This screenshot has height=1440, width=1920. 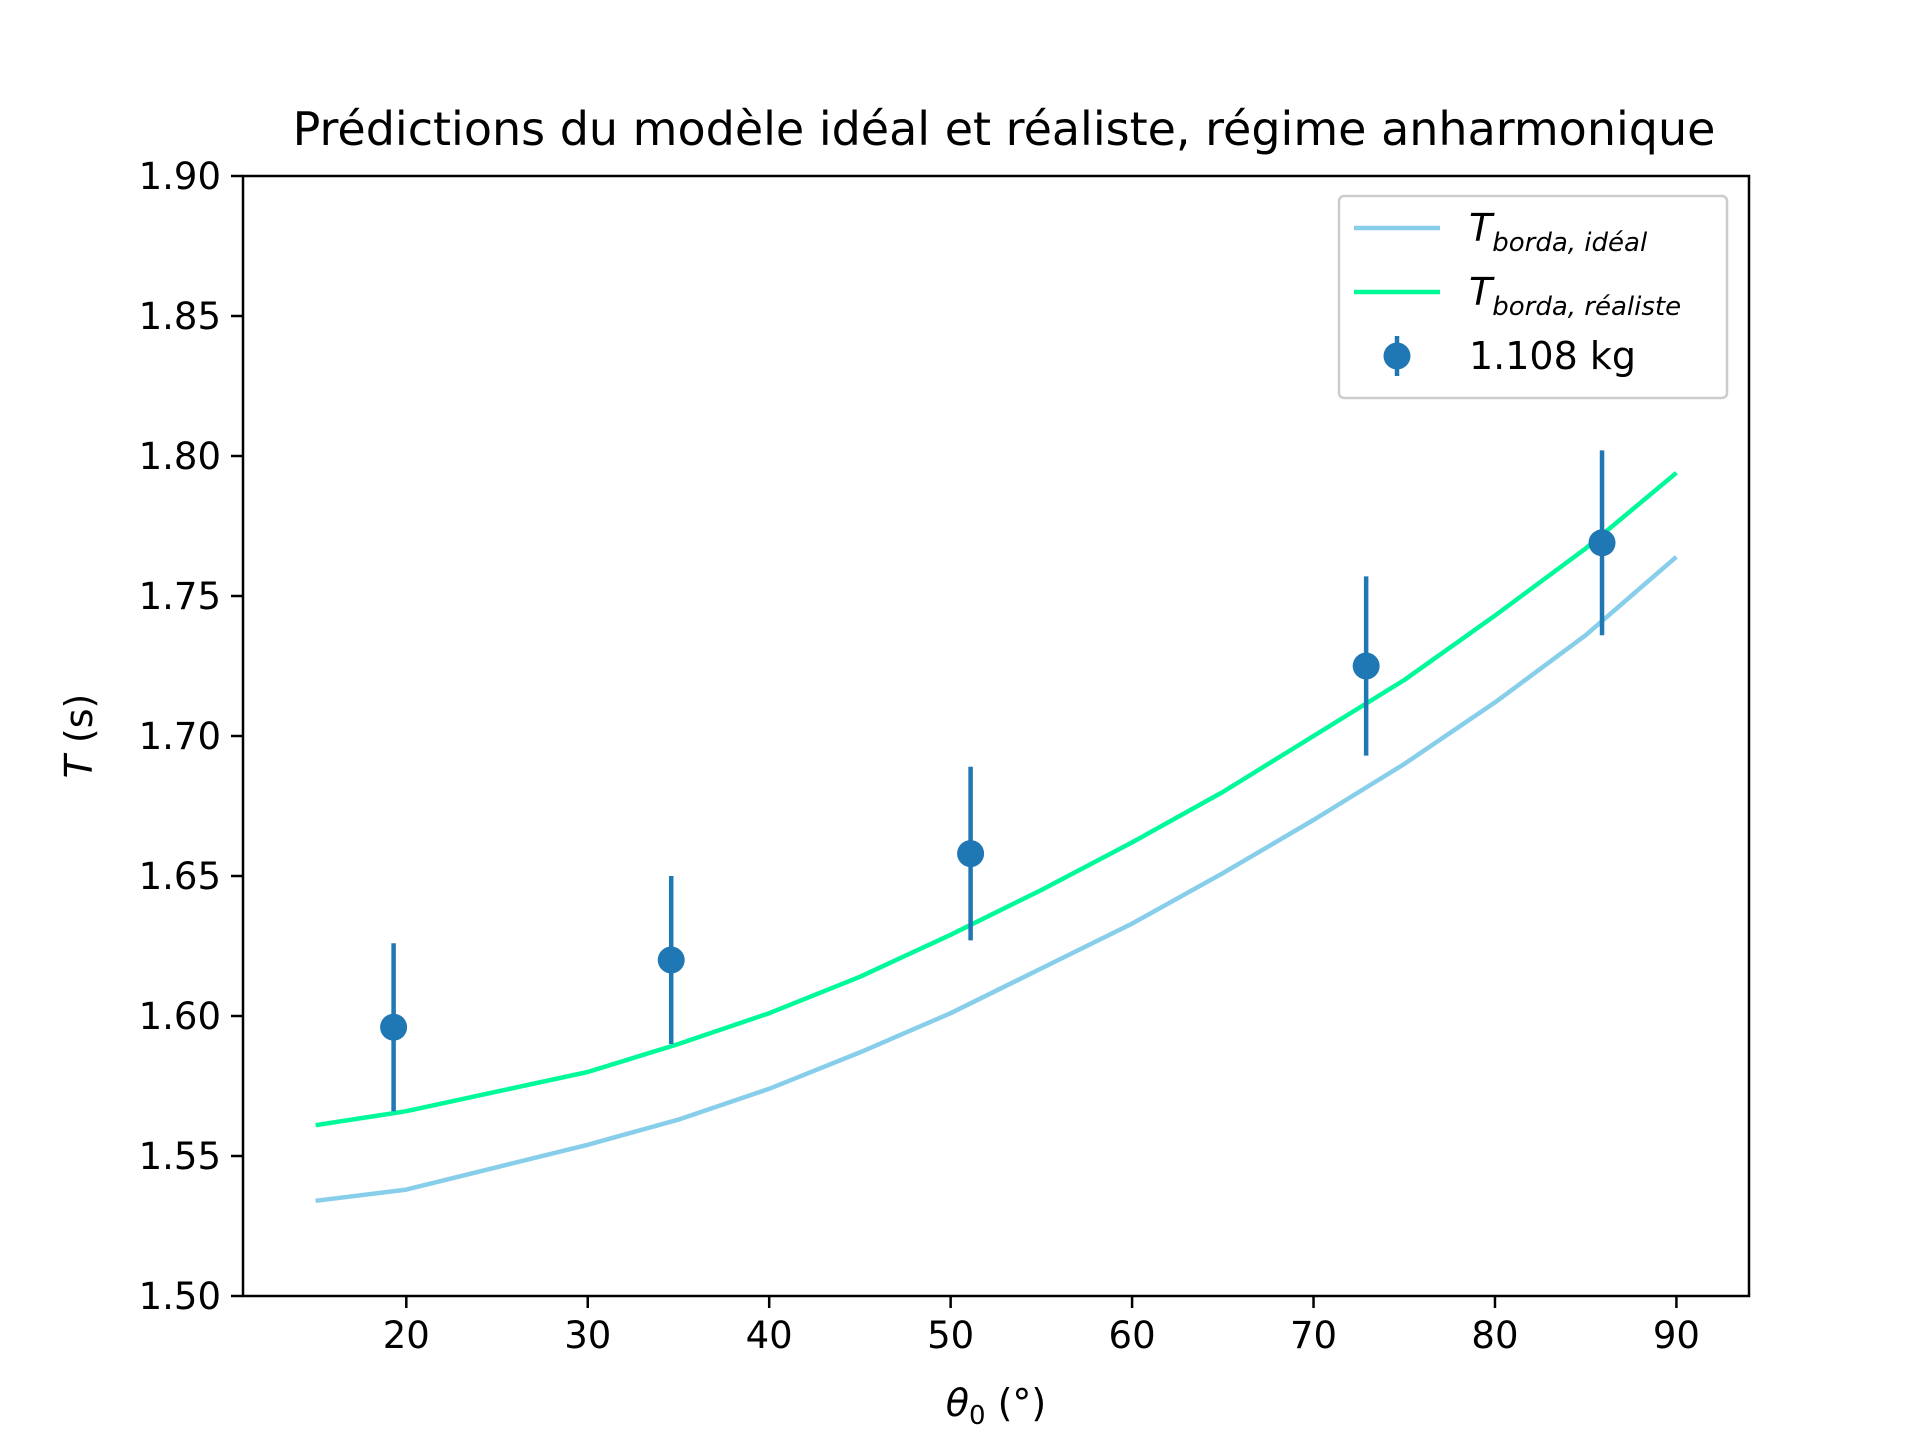 I want to click on y-tick-label: 1.55, so click(x=180, y=1156).